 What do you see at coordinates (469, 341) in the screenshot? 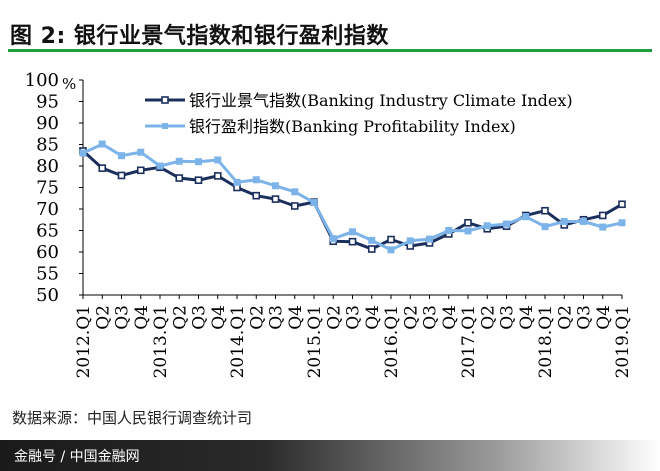
I see `x-tick-label: 2017.Q1` at bounding box center [469, 341].